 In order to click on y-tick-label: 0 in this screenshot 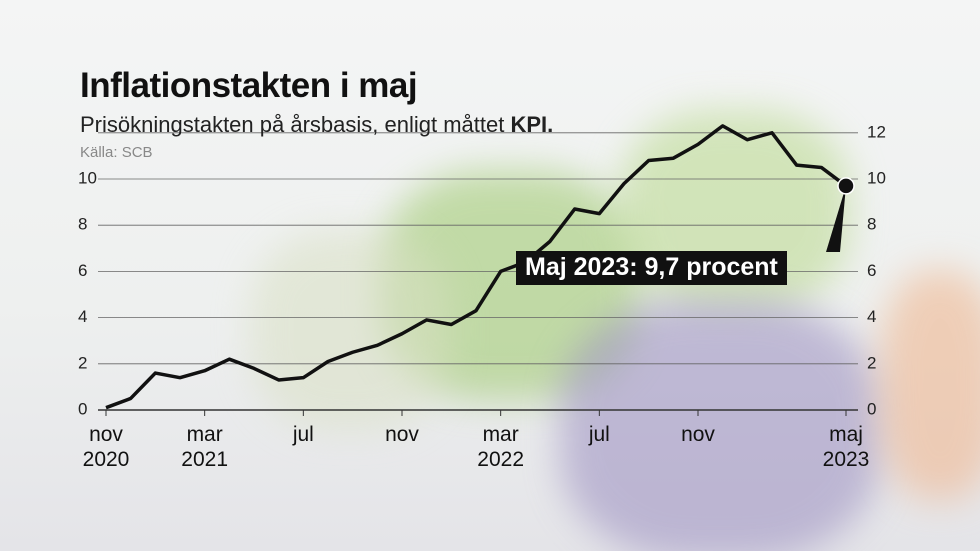, I will do `click(82, 408)`.